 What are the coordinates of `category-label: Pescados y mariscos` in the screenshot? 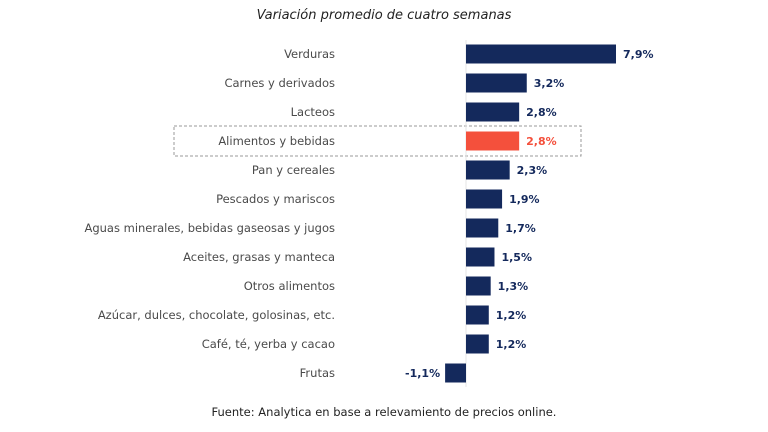 It's located at (275, 199).